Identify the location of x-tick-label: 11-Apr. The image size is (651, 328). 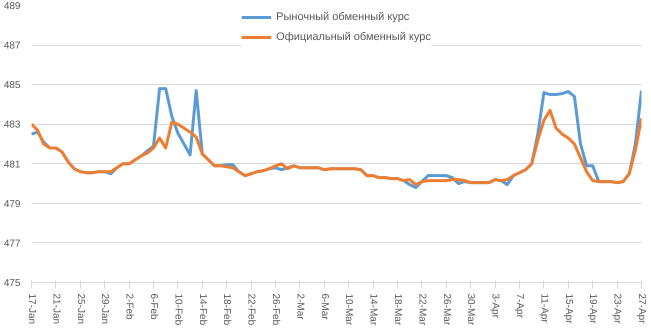
(544, 309).